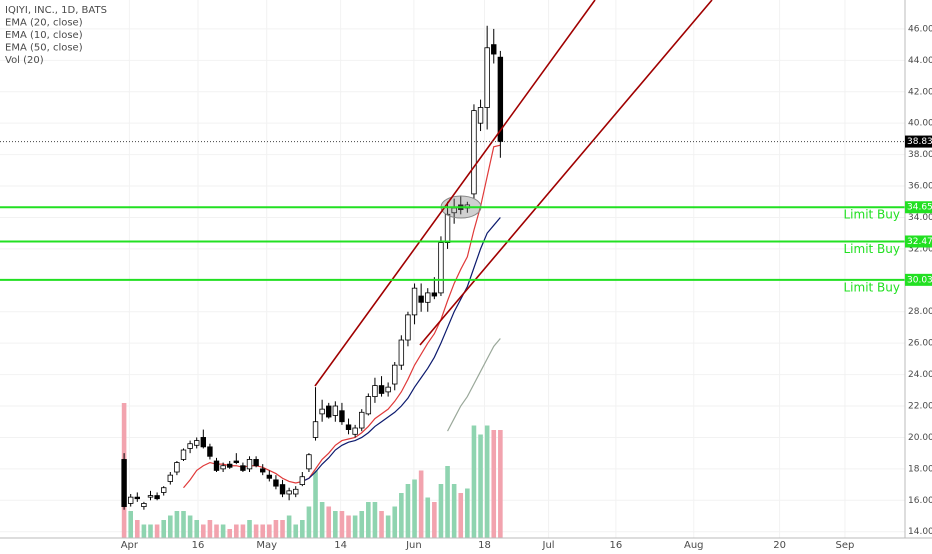 This screenshot has width=932, height=554. Describe the element at coordinates (413, 545) in the screenshot. I see `x-tick-label: Jun` at that location.